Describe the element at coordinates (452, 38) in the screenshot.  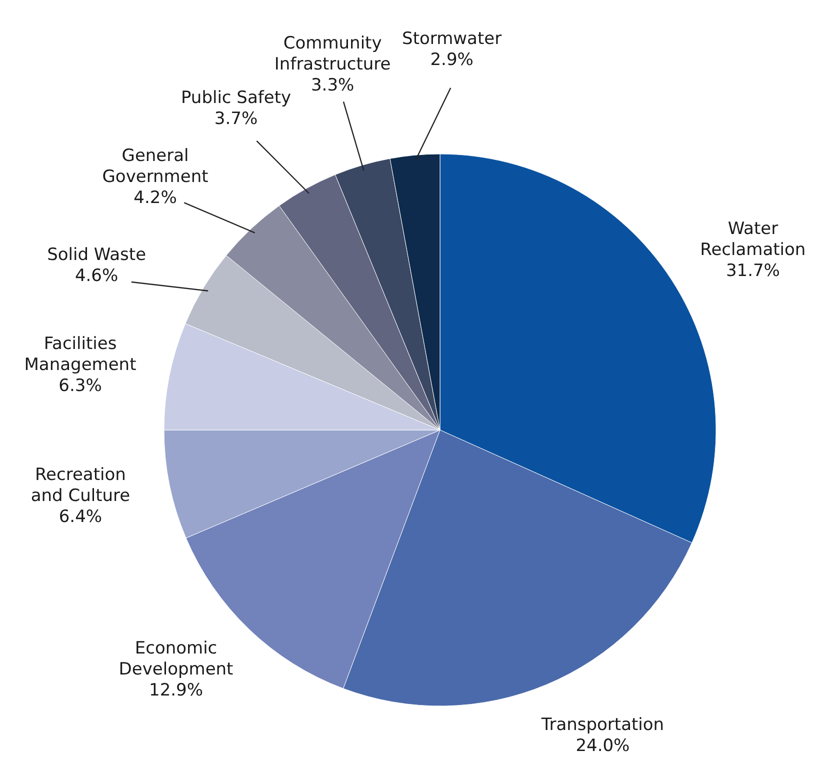
I see `slice-label: Stormwater` at that location.